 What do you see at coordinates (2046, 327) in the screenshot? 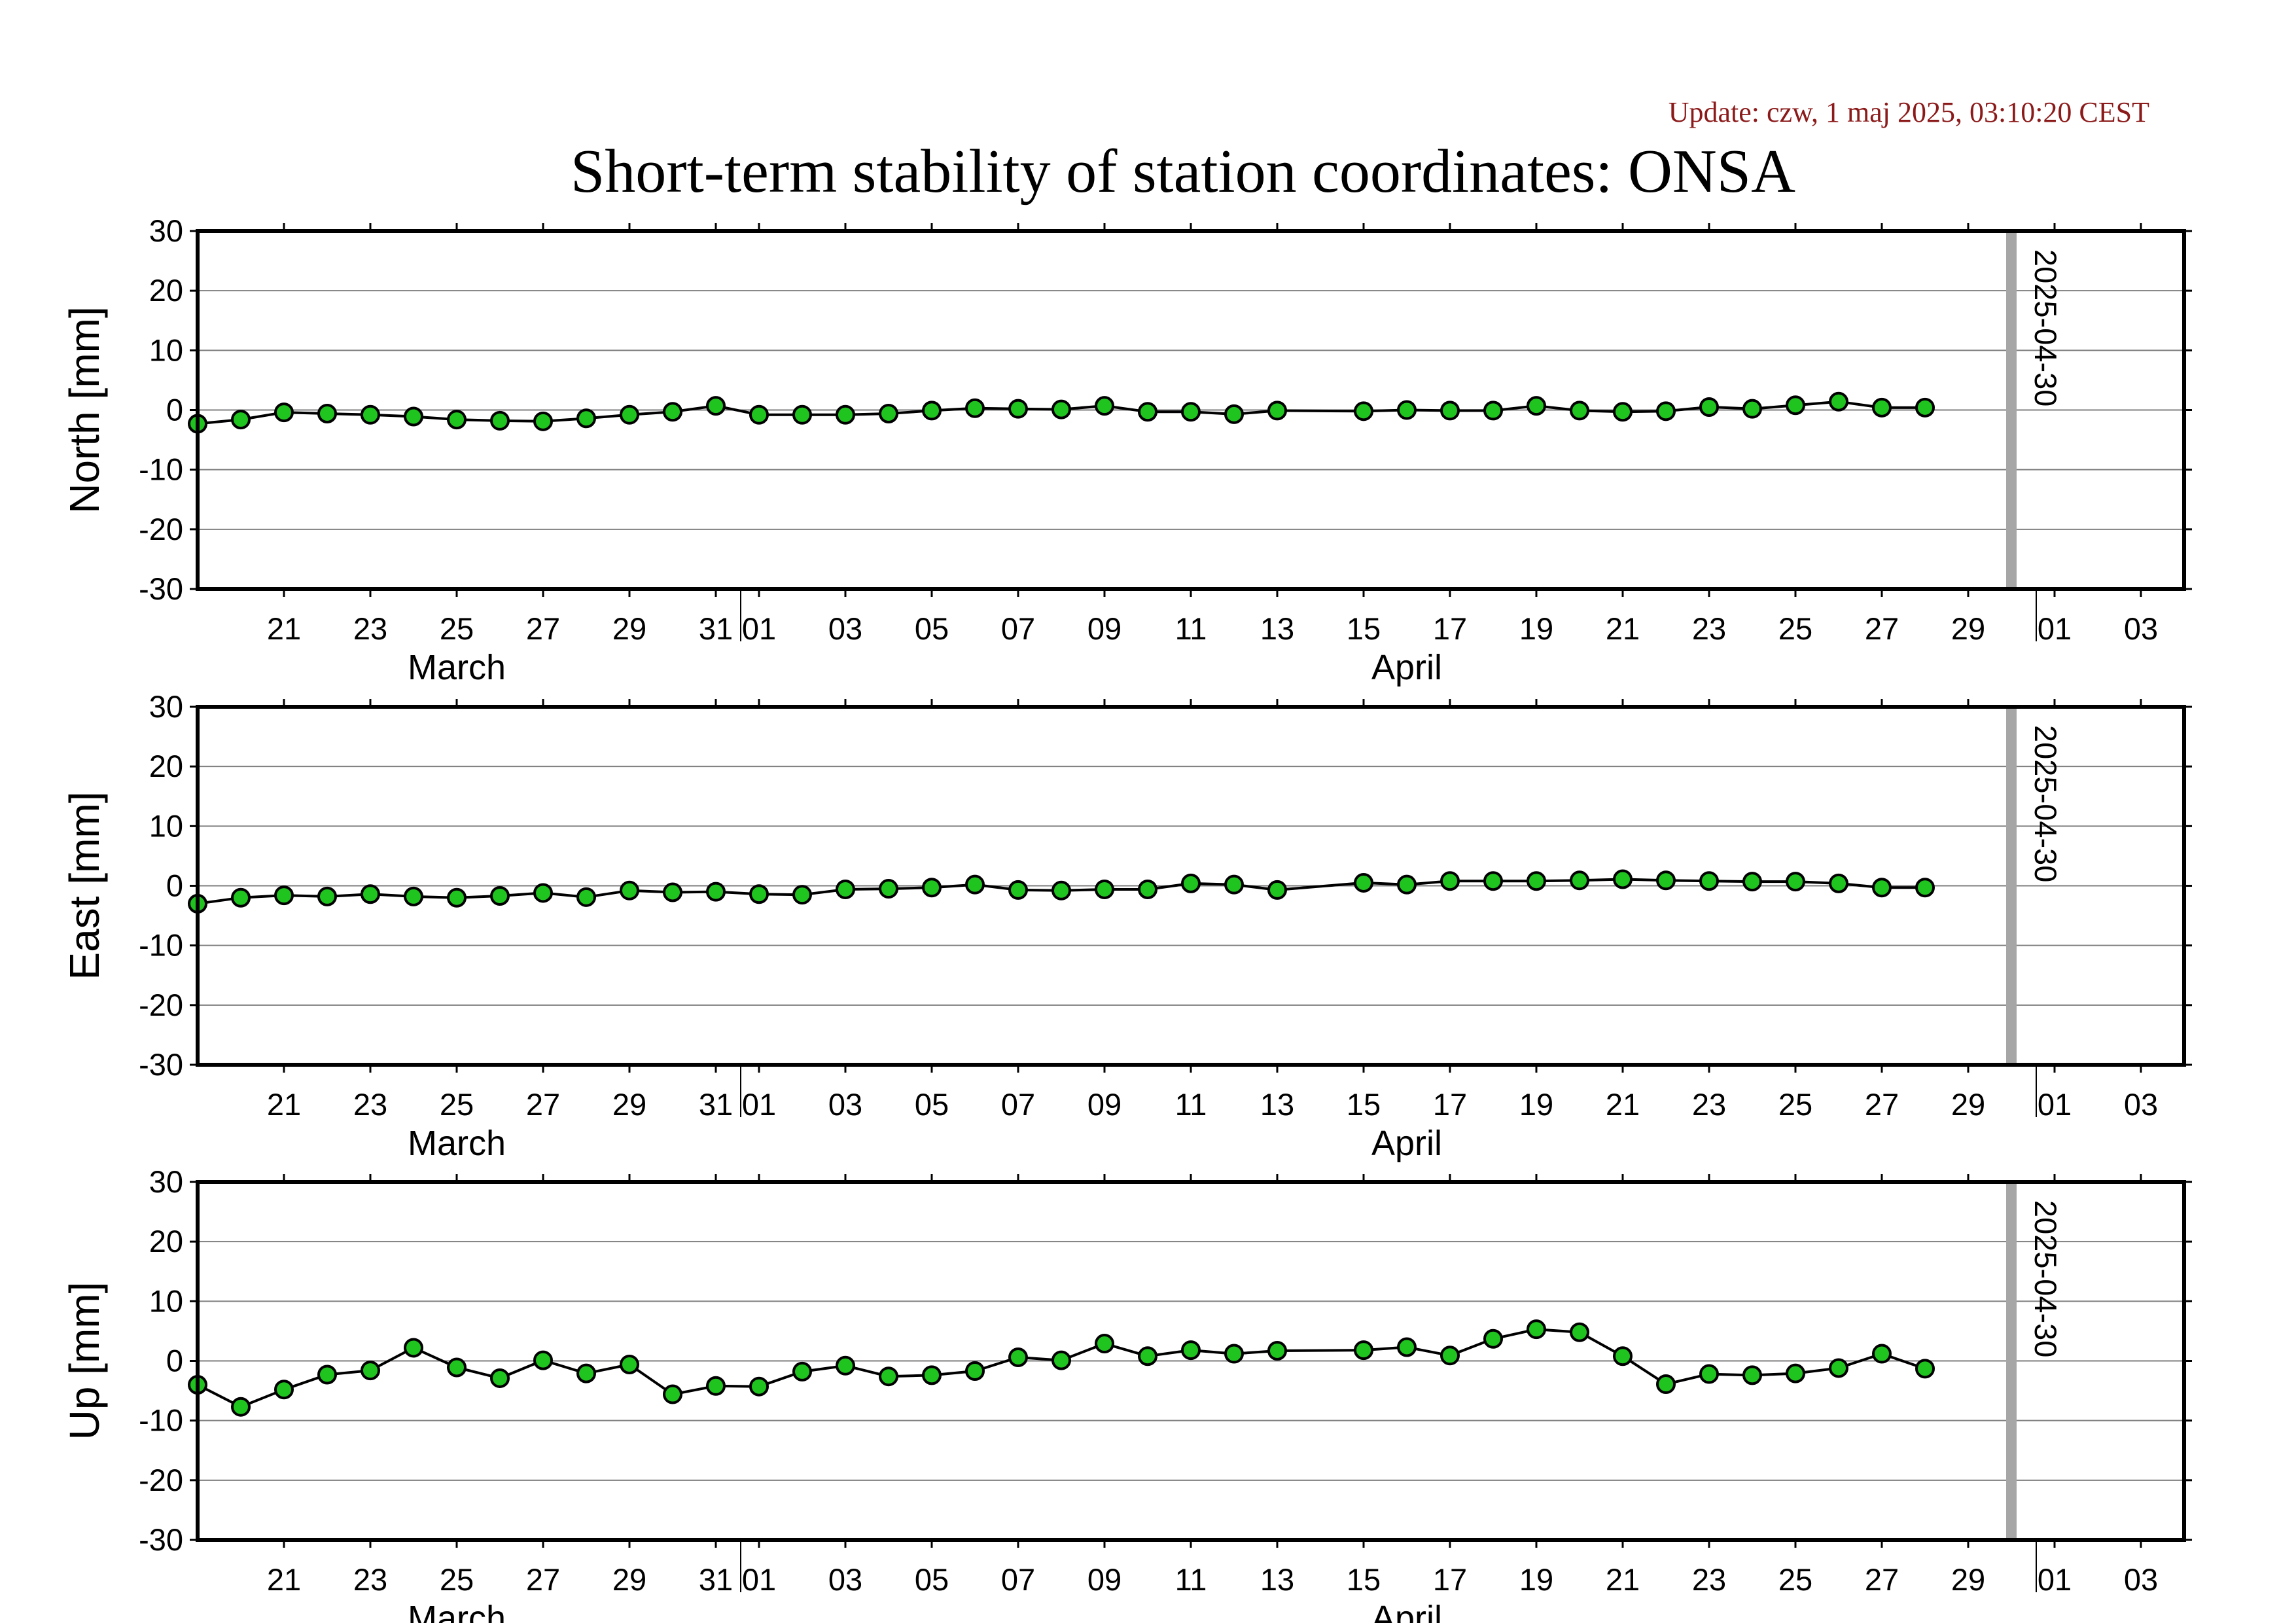
I see `date-marker-label: 2025-04-30` at bounding box center [2046, 327].